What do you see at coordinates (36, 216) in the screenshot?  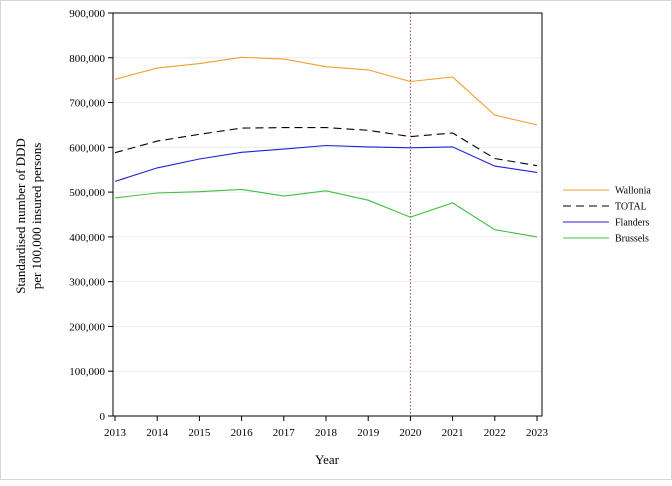 I see `y-axis-title-line-2: per 100,000 insured persons` at bounding box center [36, 216].